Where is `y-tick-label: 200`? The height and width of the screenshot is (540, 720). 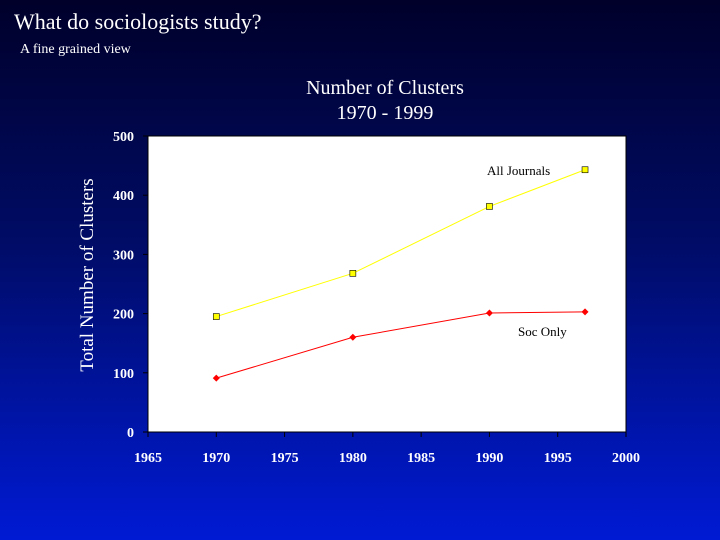 y-tick-label: 200 is located at coordinates (123, 315).